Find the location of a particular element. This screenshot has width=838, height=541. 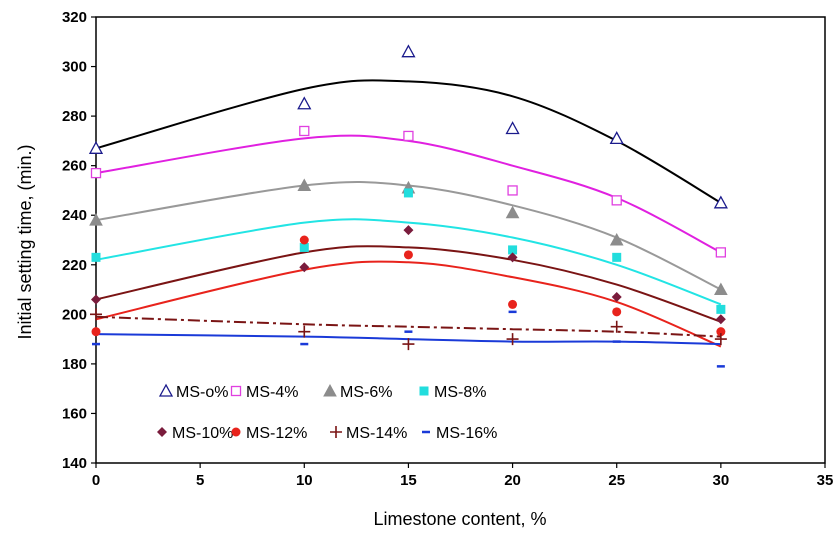

x-tick-label: 10 is located at coordinates (304, 480).